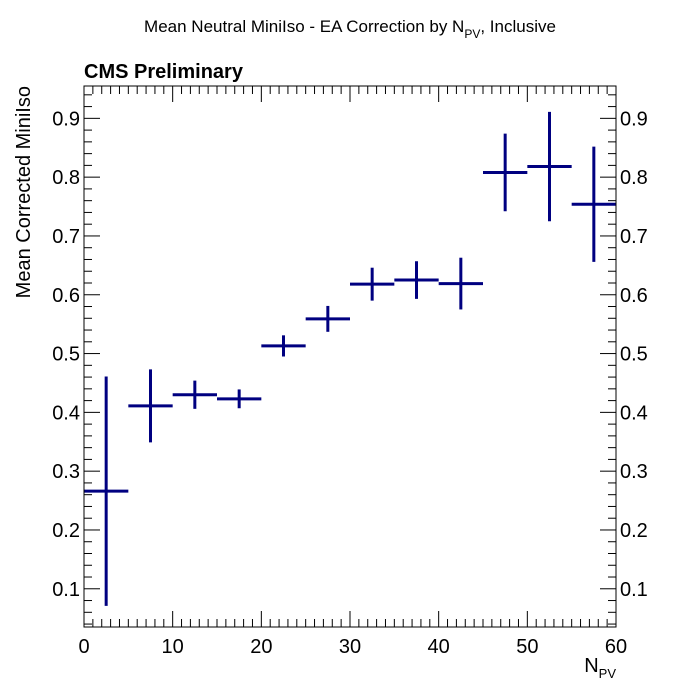  Describe the element at coordinates (527, 647) in the screenshot. I see `x-tick-label: 50` at that location.